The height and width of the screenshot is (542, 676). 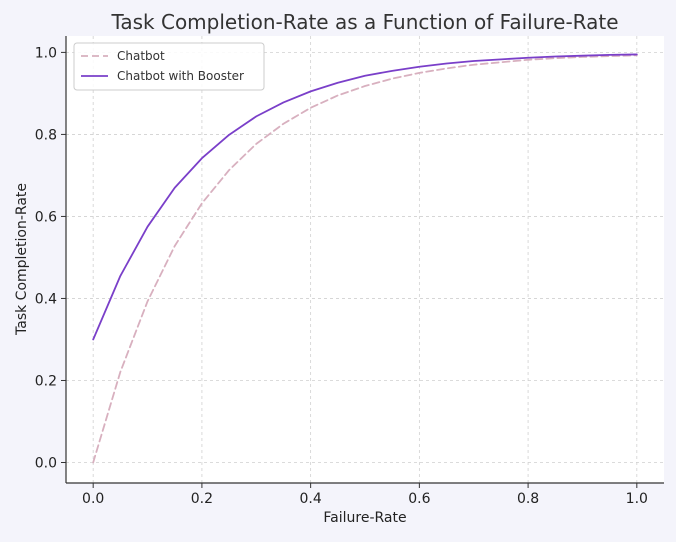 I want to click on x-tick-label: 1.0, so click(x=637, y=499).